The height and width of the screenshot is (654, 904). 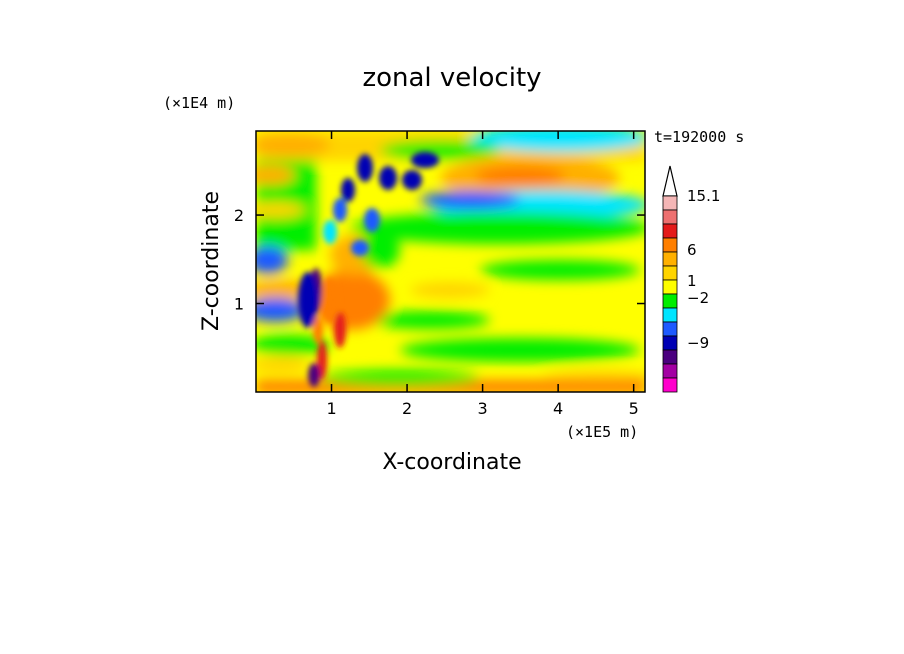 What do you see at coordinates (698, 343) in the screenshot?
I see `colorbar-label: −9` at bounding box center [698, 343].